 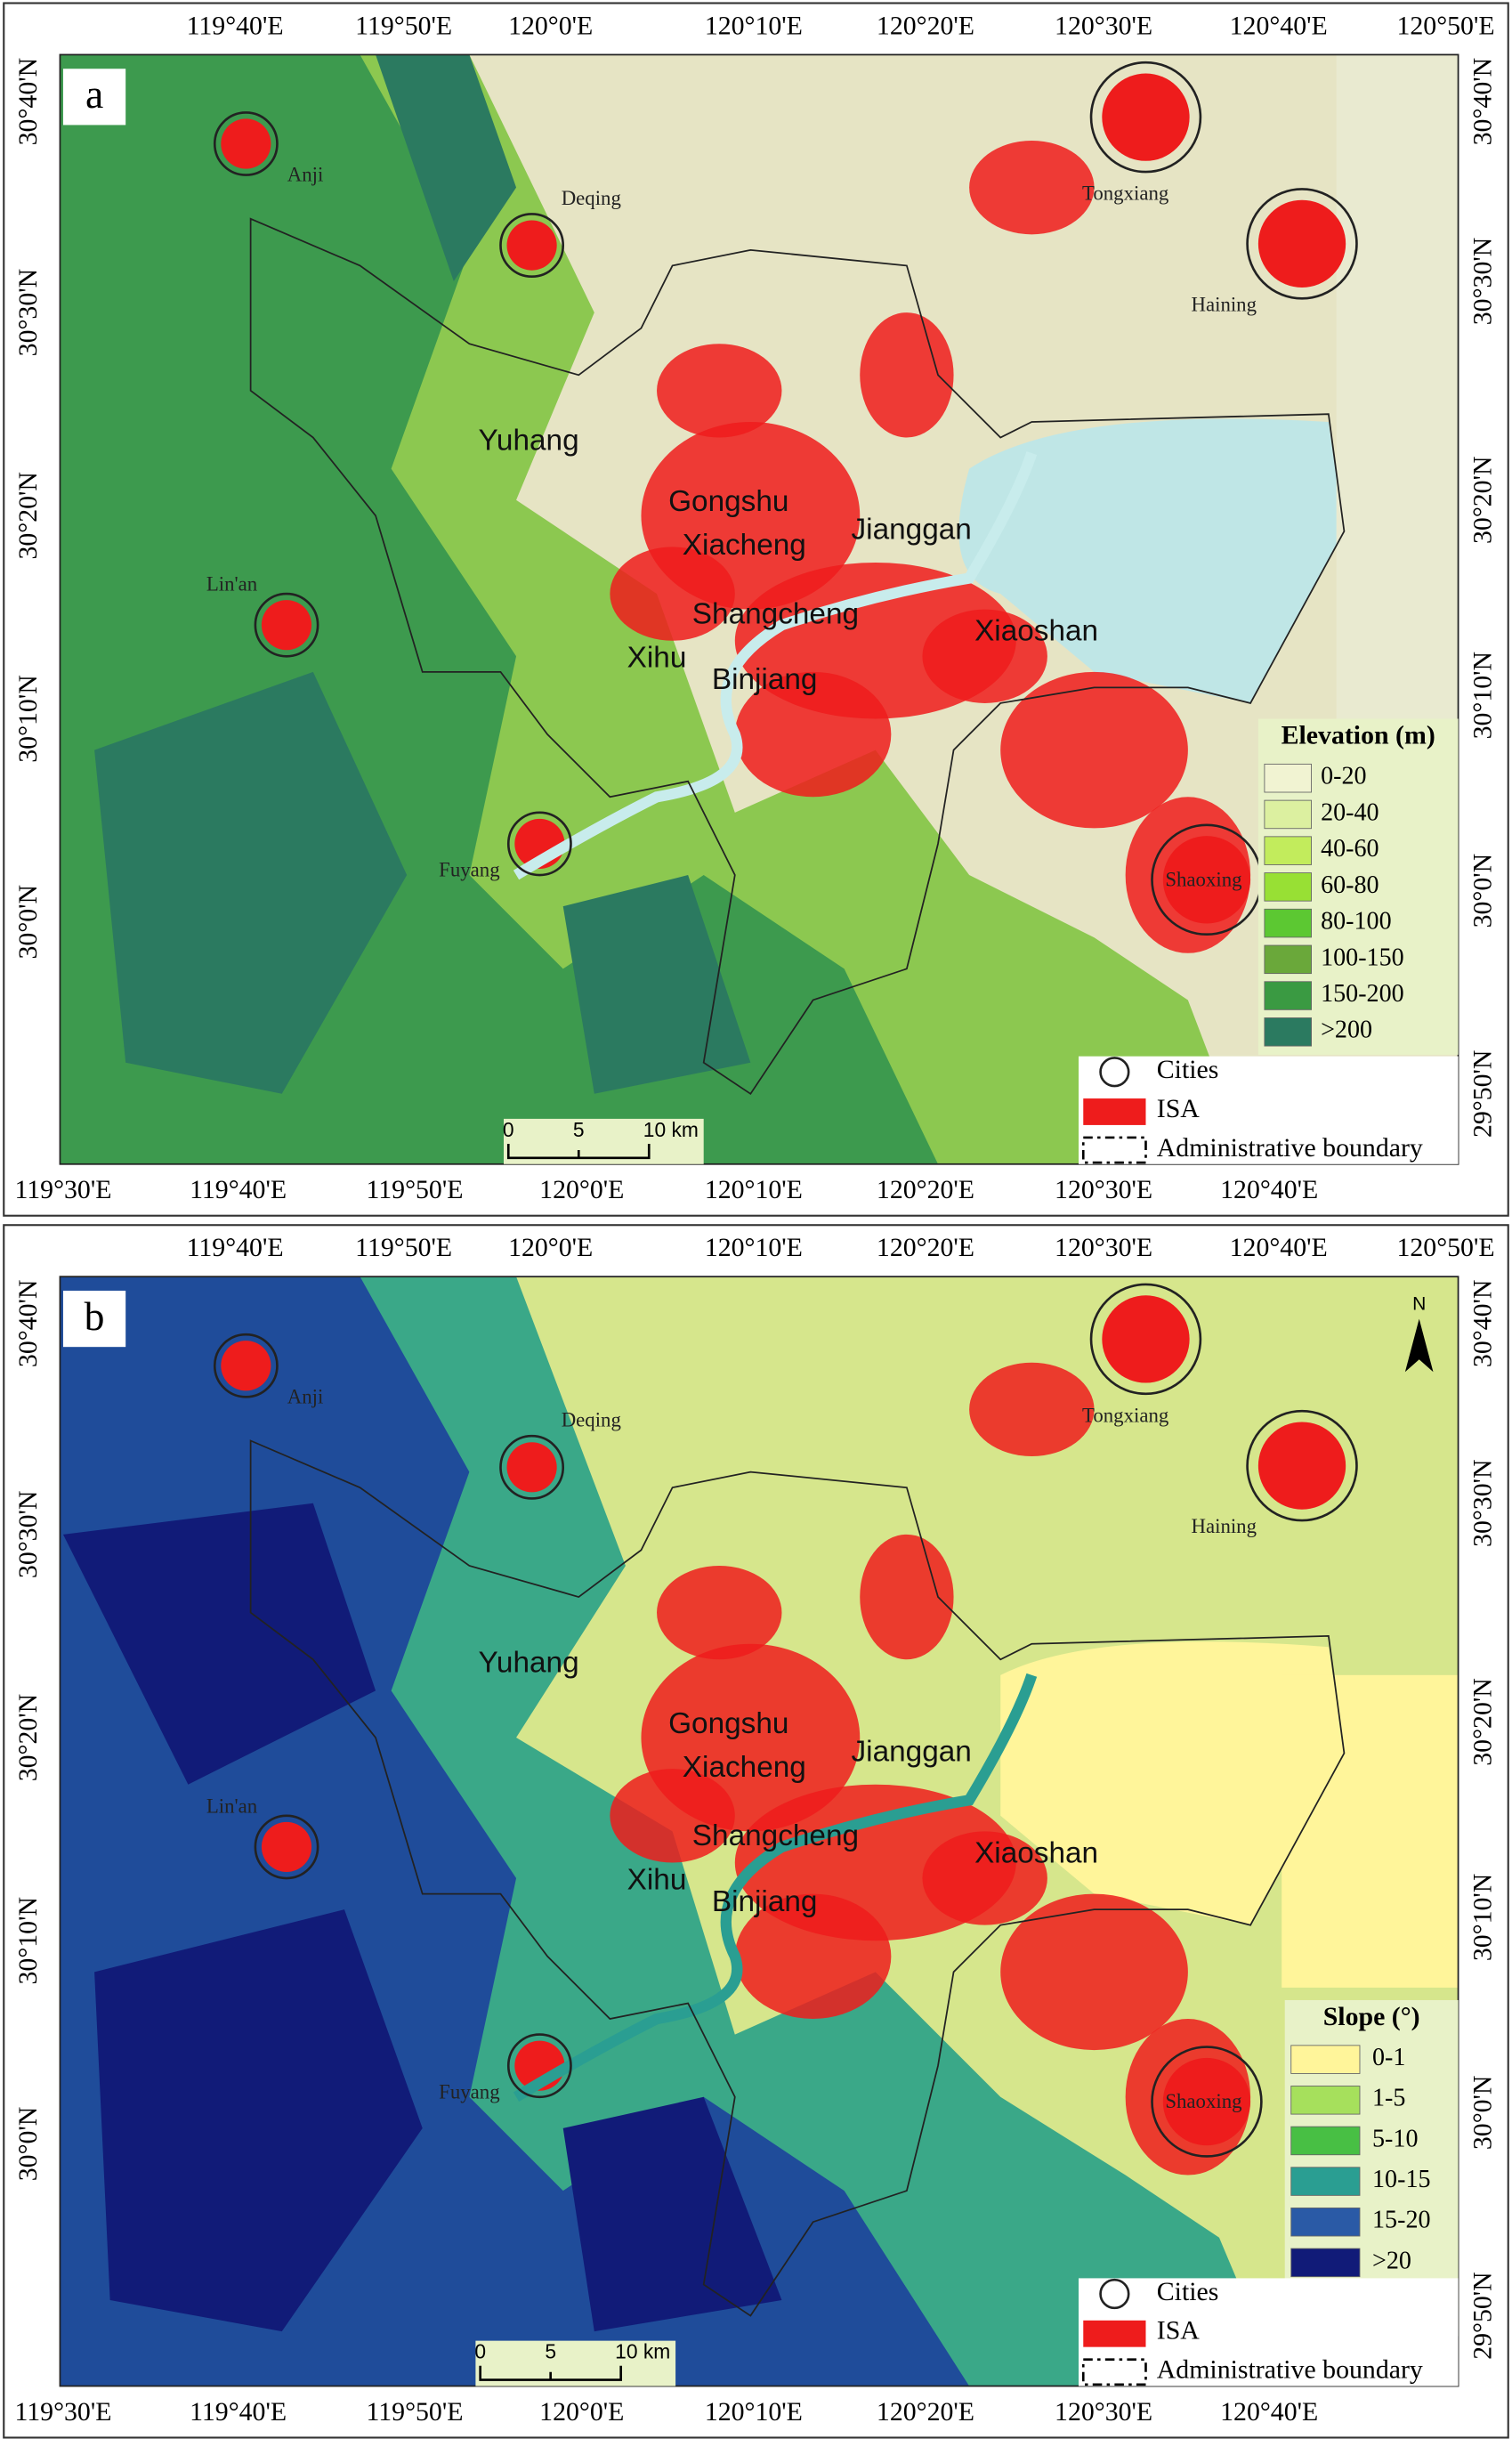 I want to click on north-label: N, so click(x=1419, y=1303).